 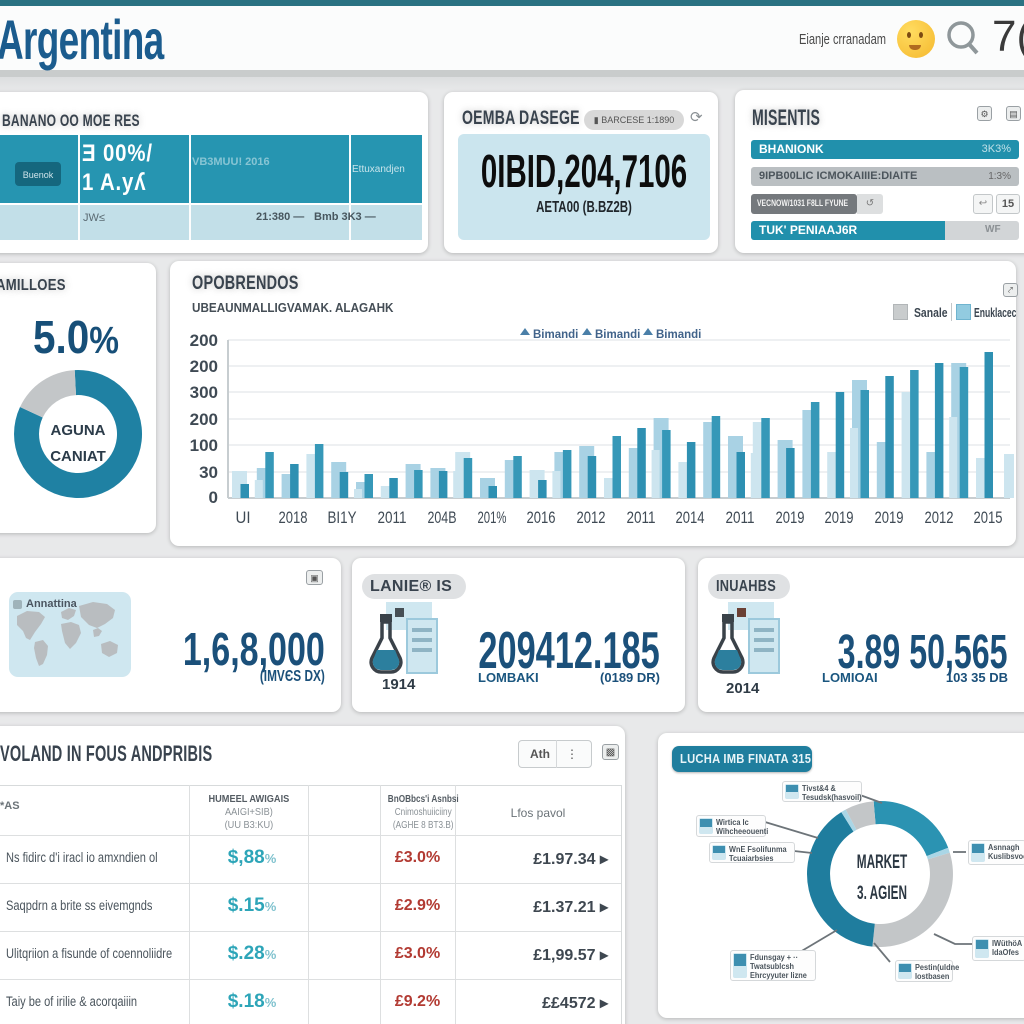 What do you see at coordinates (208, 472) in the screenshot?
I see `svg-text: 30` at bounding box center [208, 472].